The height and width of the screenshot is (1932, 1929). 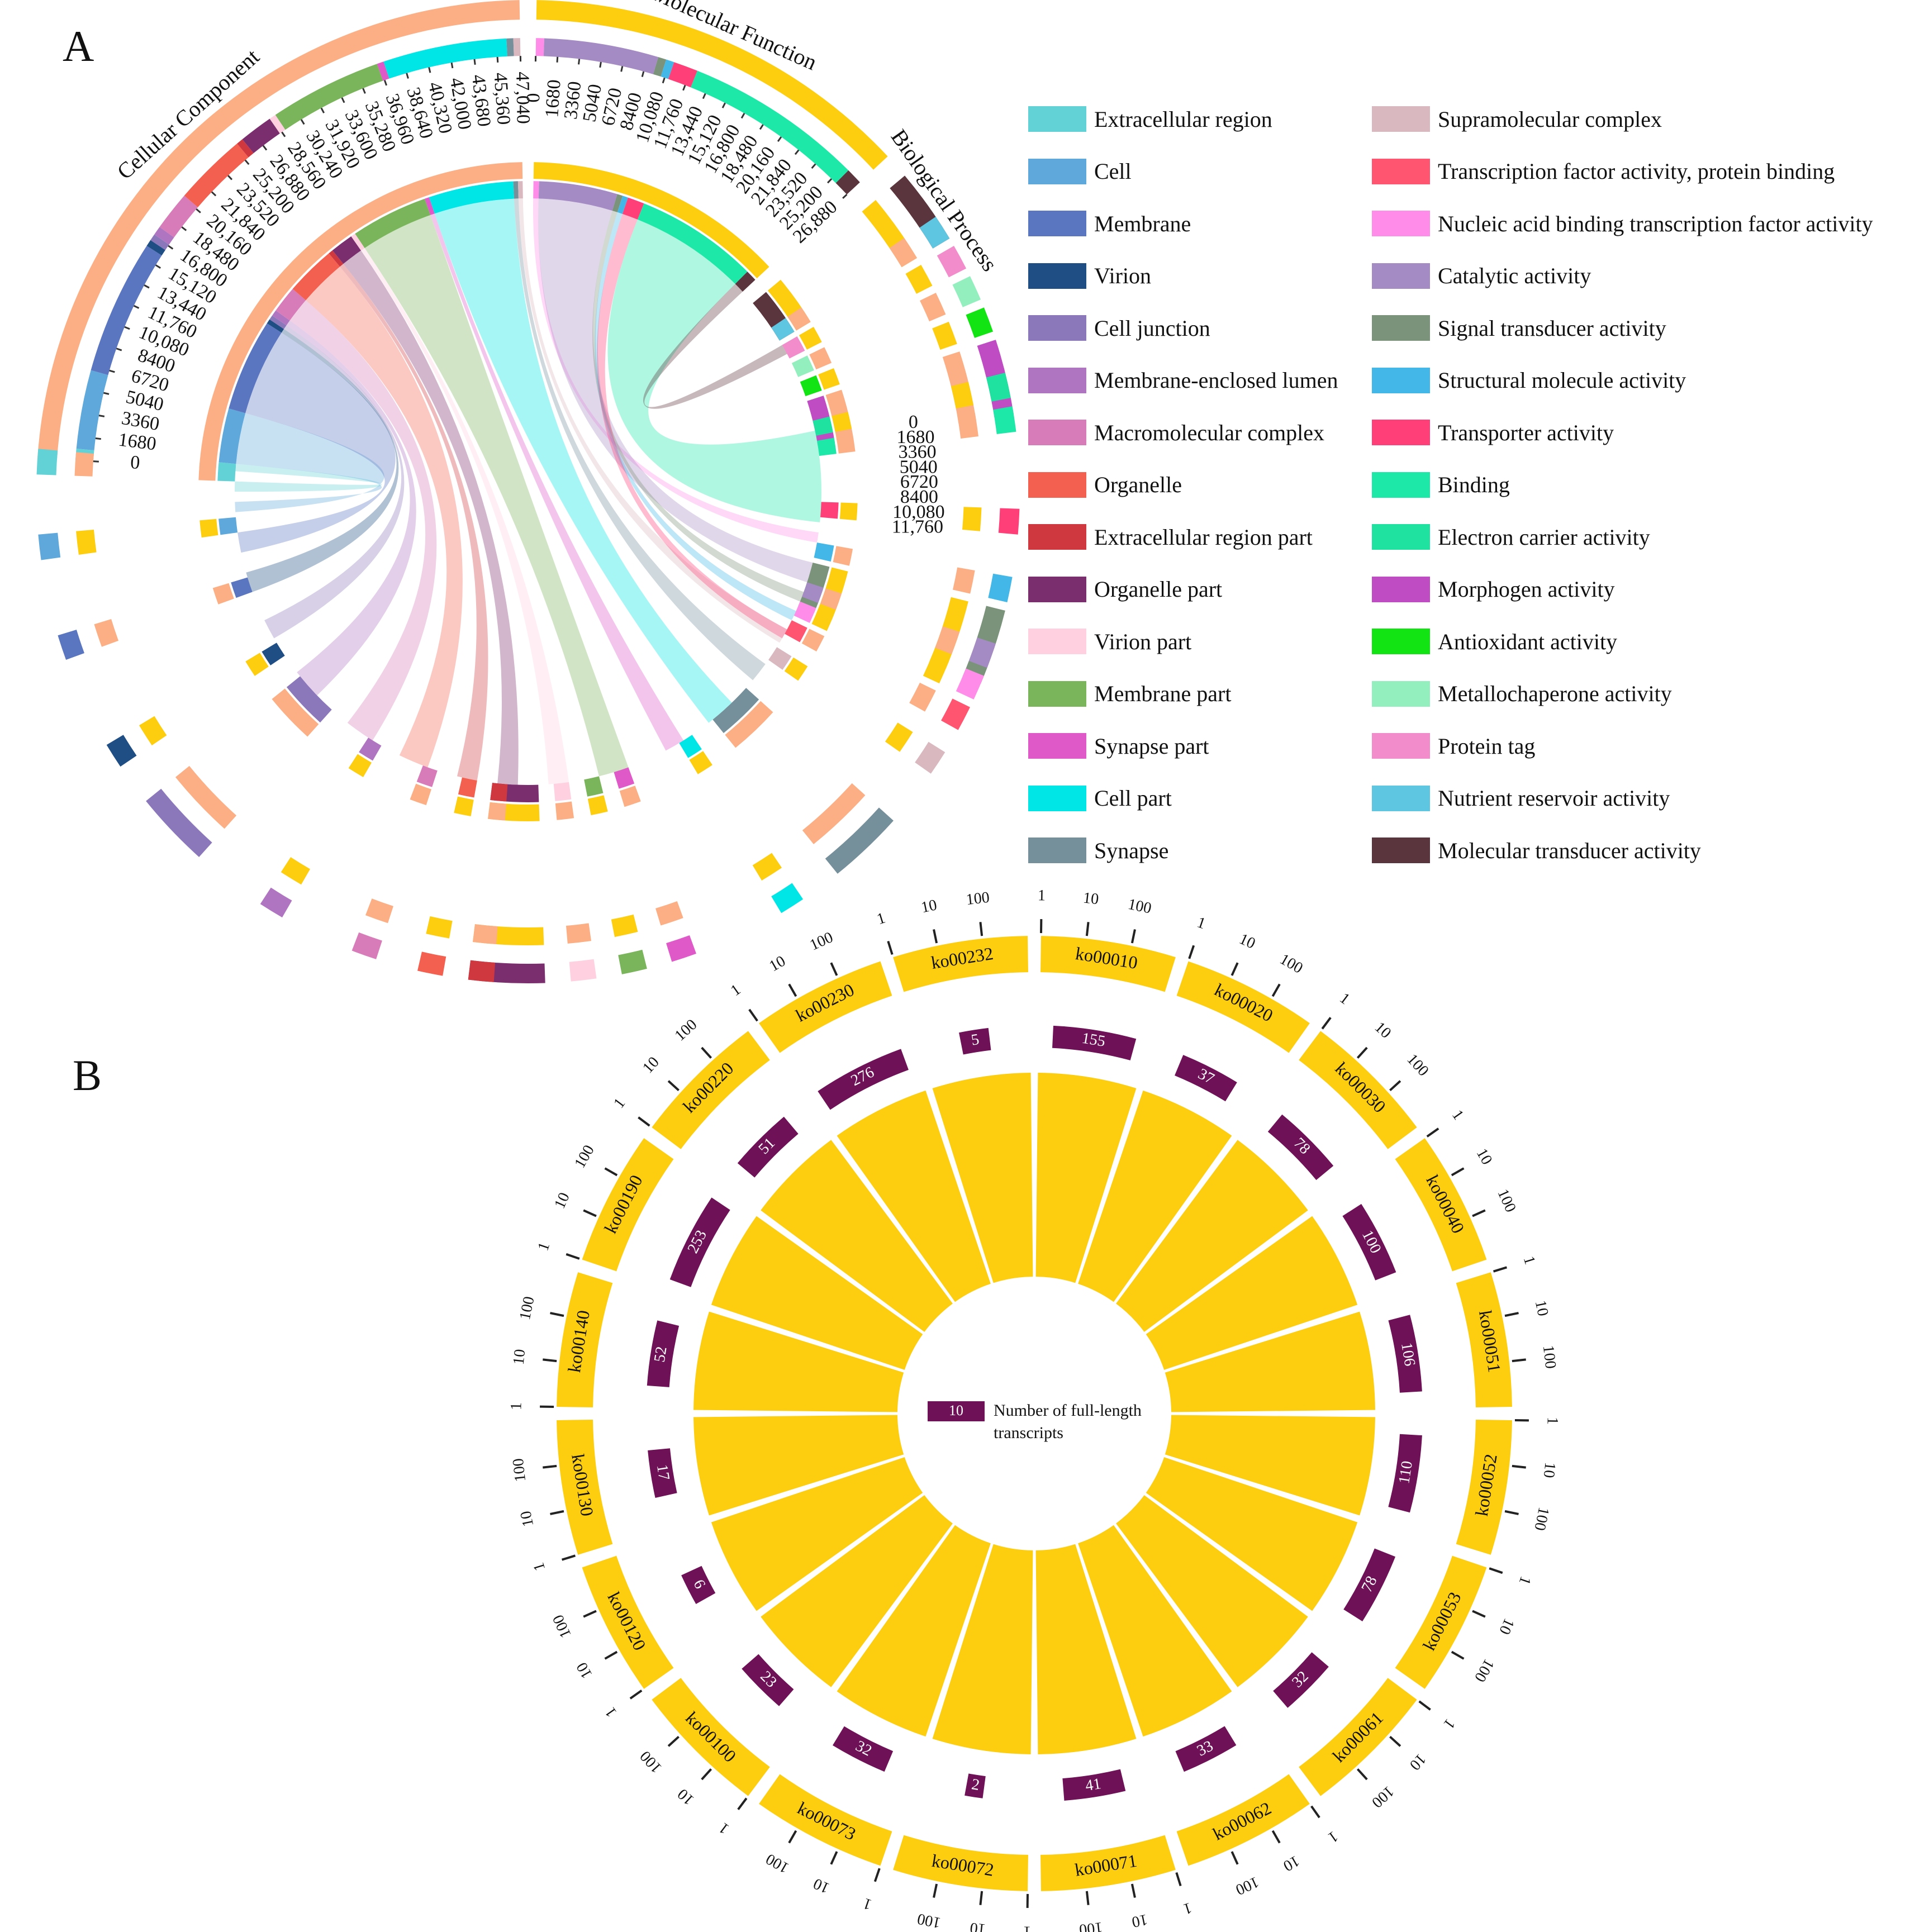 What do you see at coordinates (712, 85) in the screenshot?
I see `mf-outer-arc` at bounding box center [712, 85].